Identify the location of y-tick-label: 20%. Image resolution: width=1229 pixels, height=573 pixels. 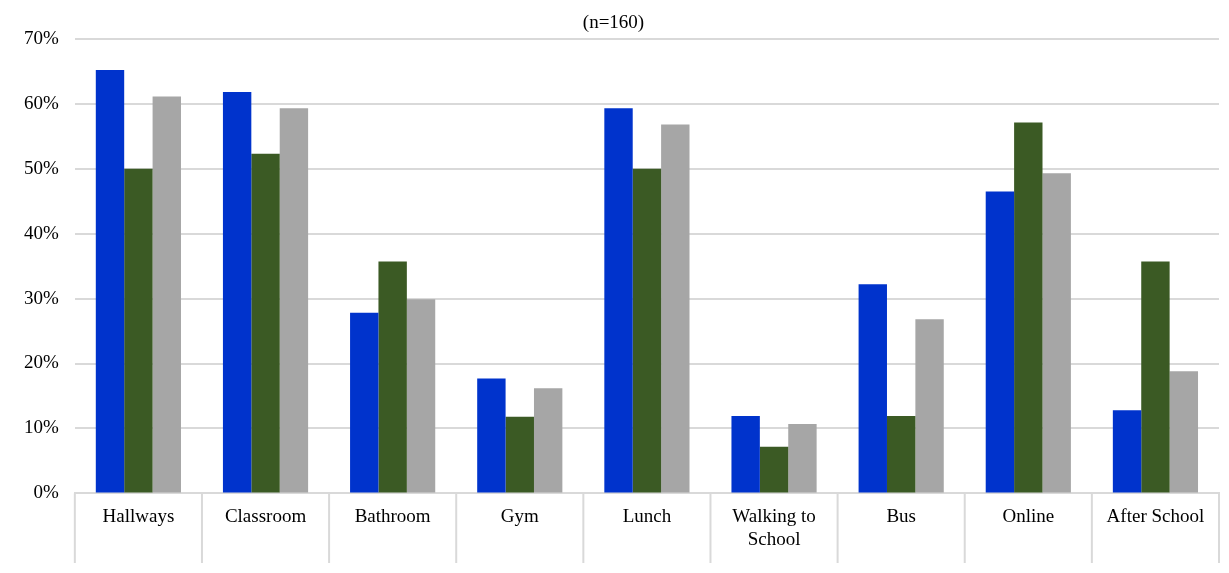
(41, 362).